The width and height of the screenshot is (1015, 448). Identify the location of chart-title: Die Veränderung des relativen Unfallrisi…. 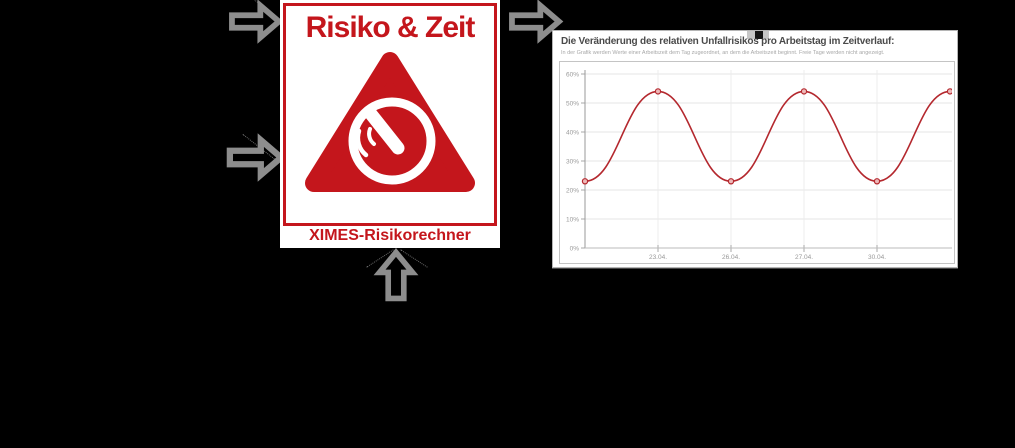
(728, 41).